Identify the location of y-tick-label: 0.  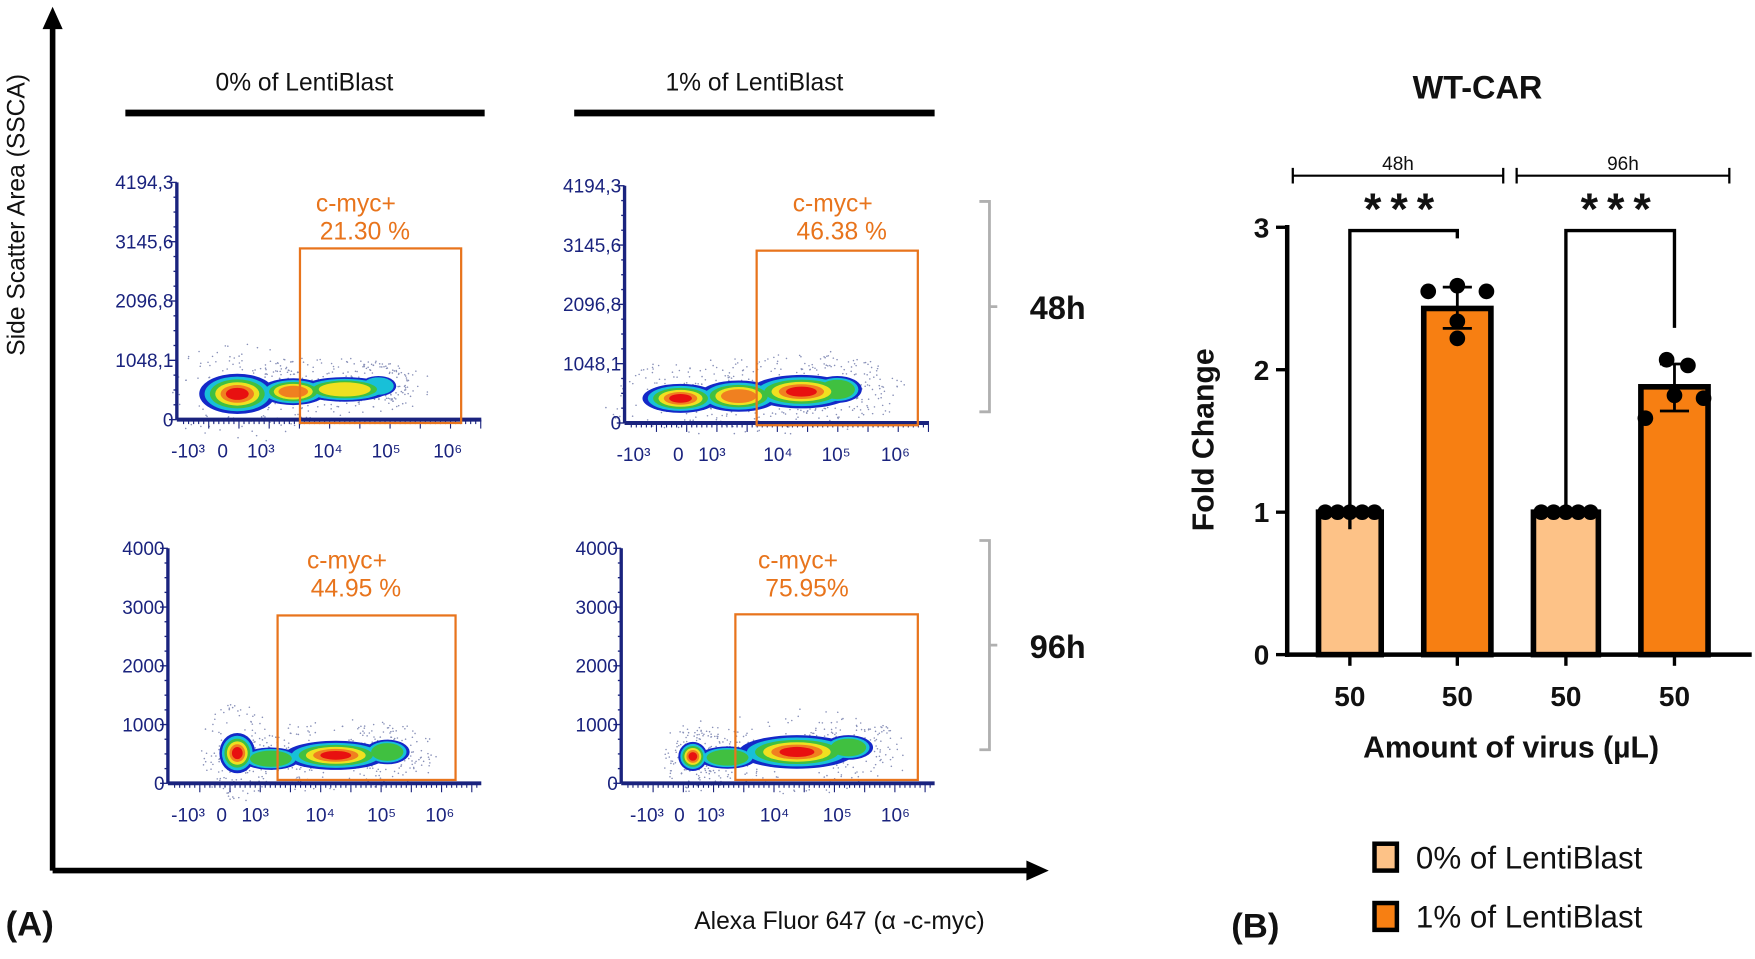
(159, 784).